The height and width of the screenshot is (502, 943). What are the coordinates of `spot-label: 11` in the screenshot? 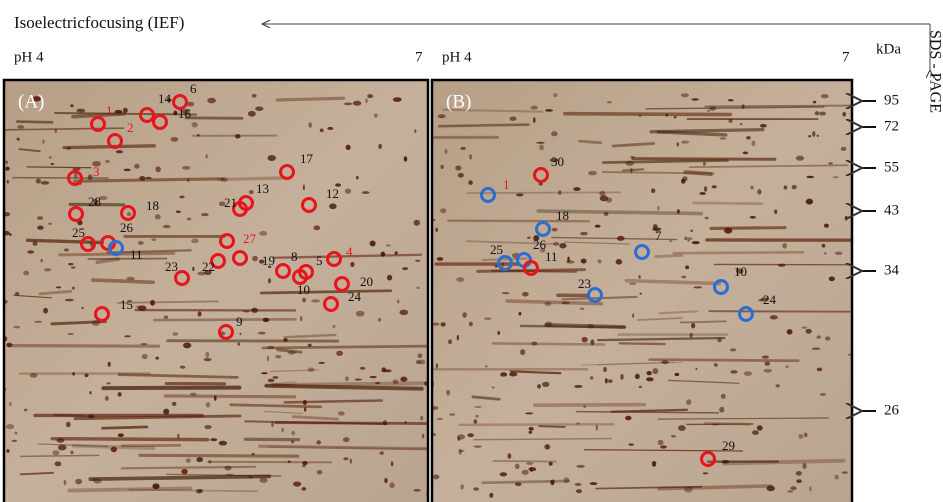 It's located at (136, 254).